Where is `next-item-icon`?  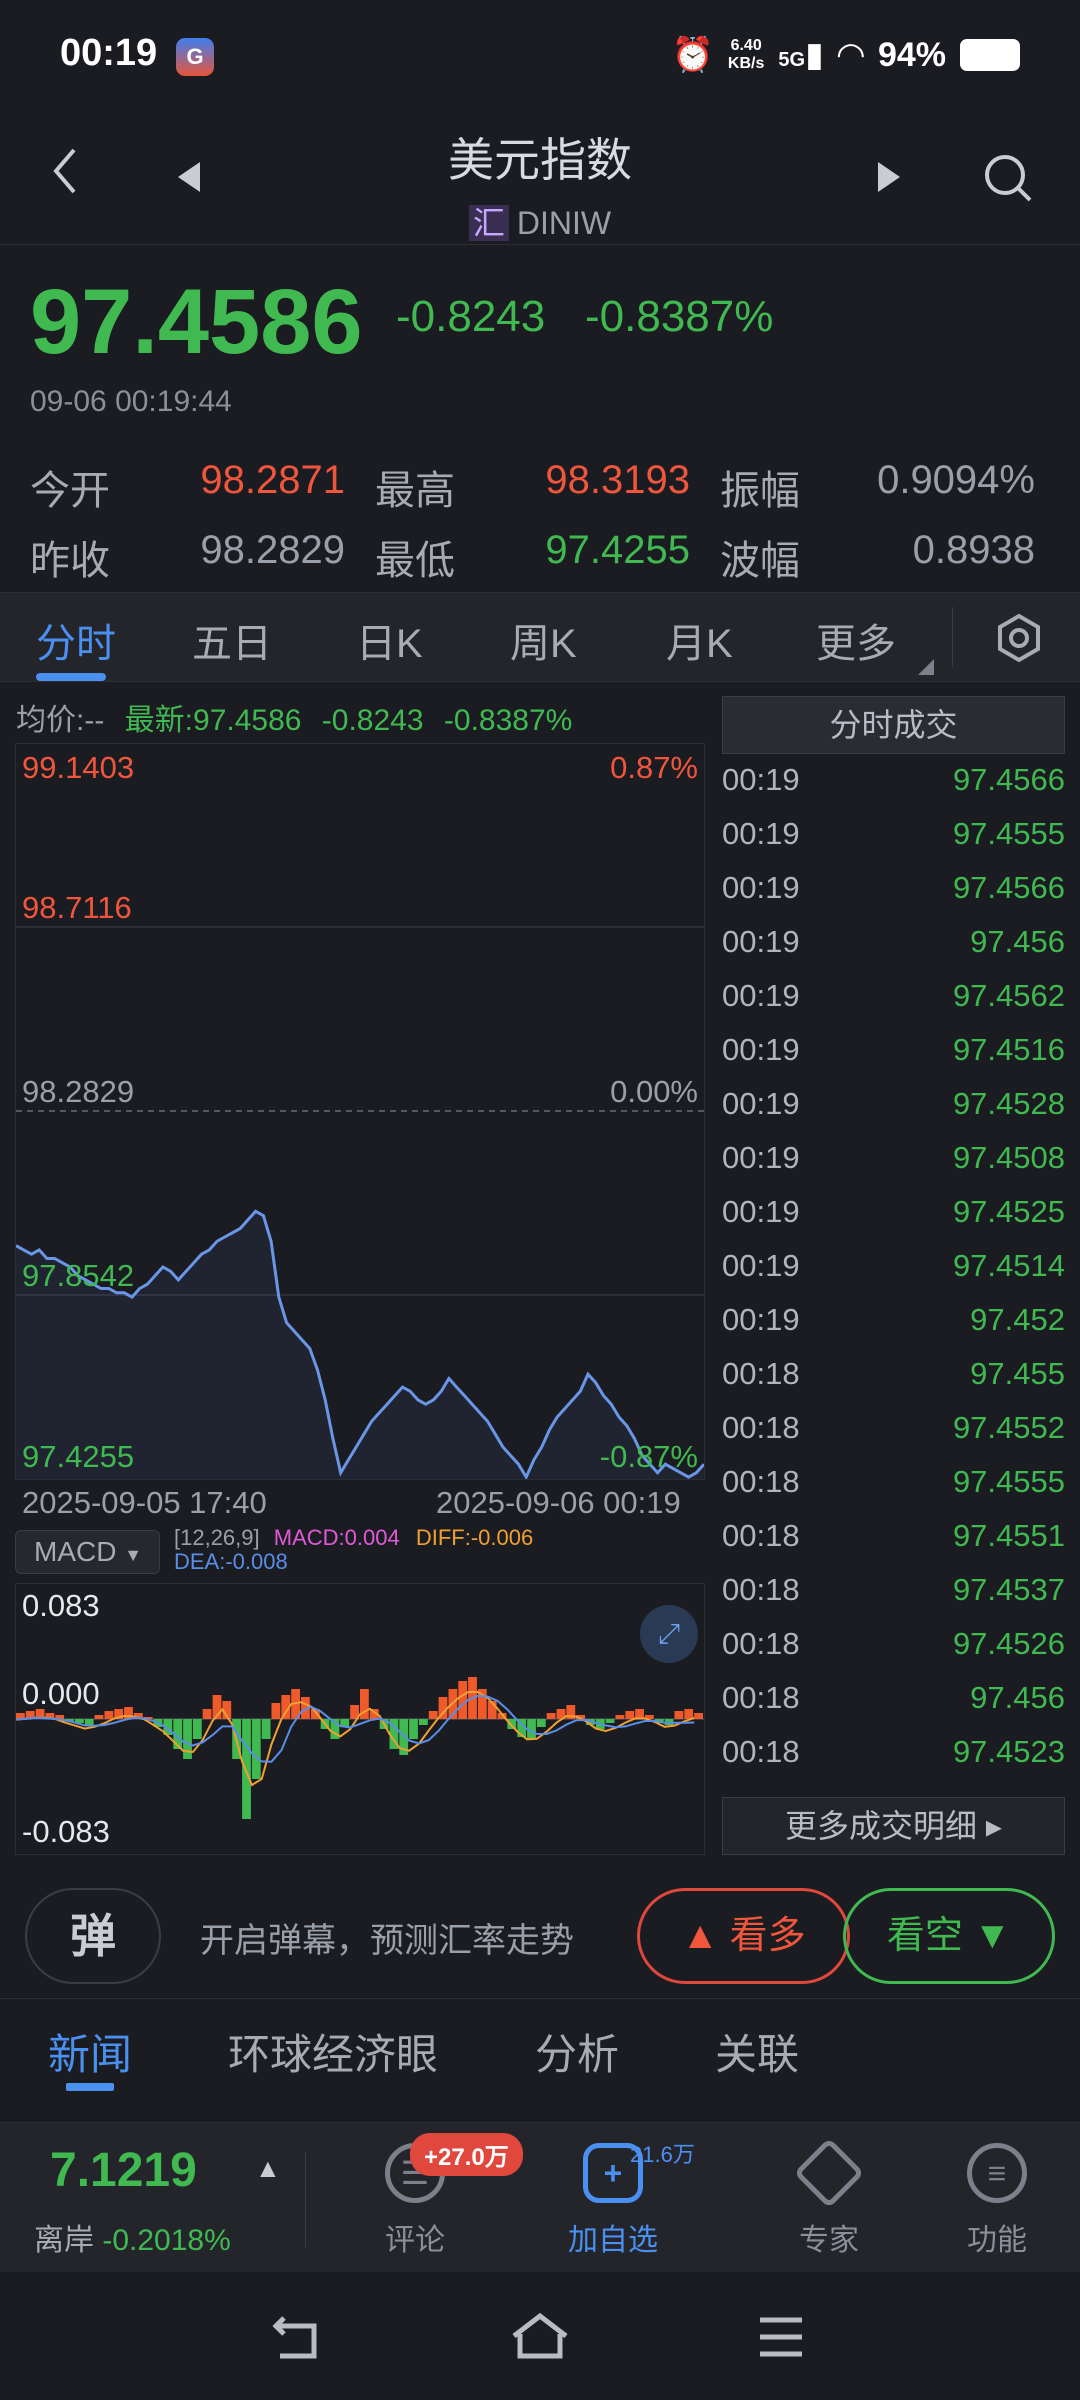
next-item-icon is located at coordinates (889, 179).